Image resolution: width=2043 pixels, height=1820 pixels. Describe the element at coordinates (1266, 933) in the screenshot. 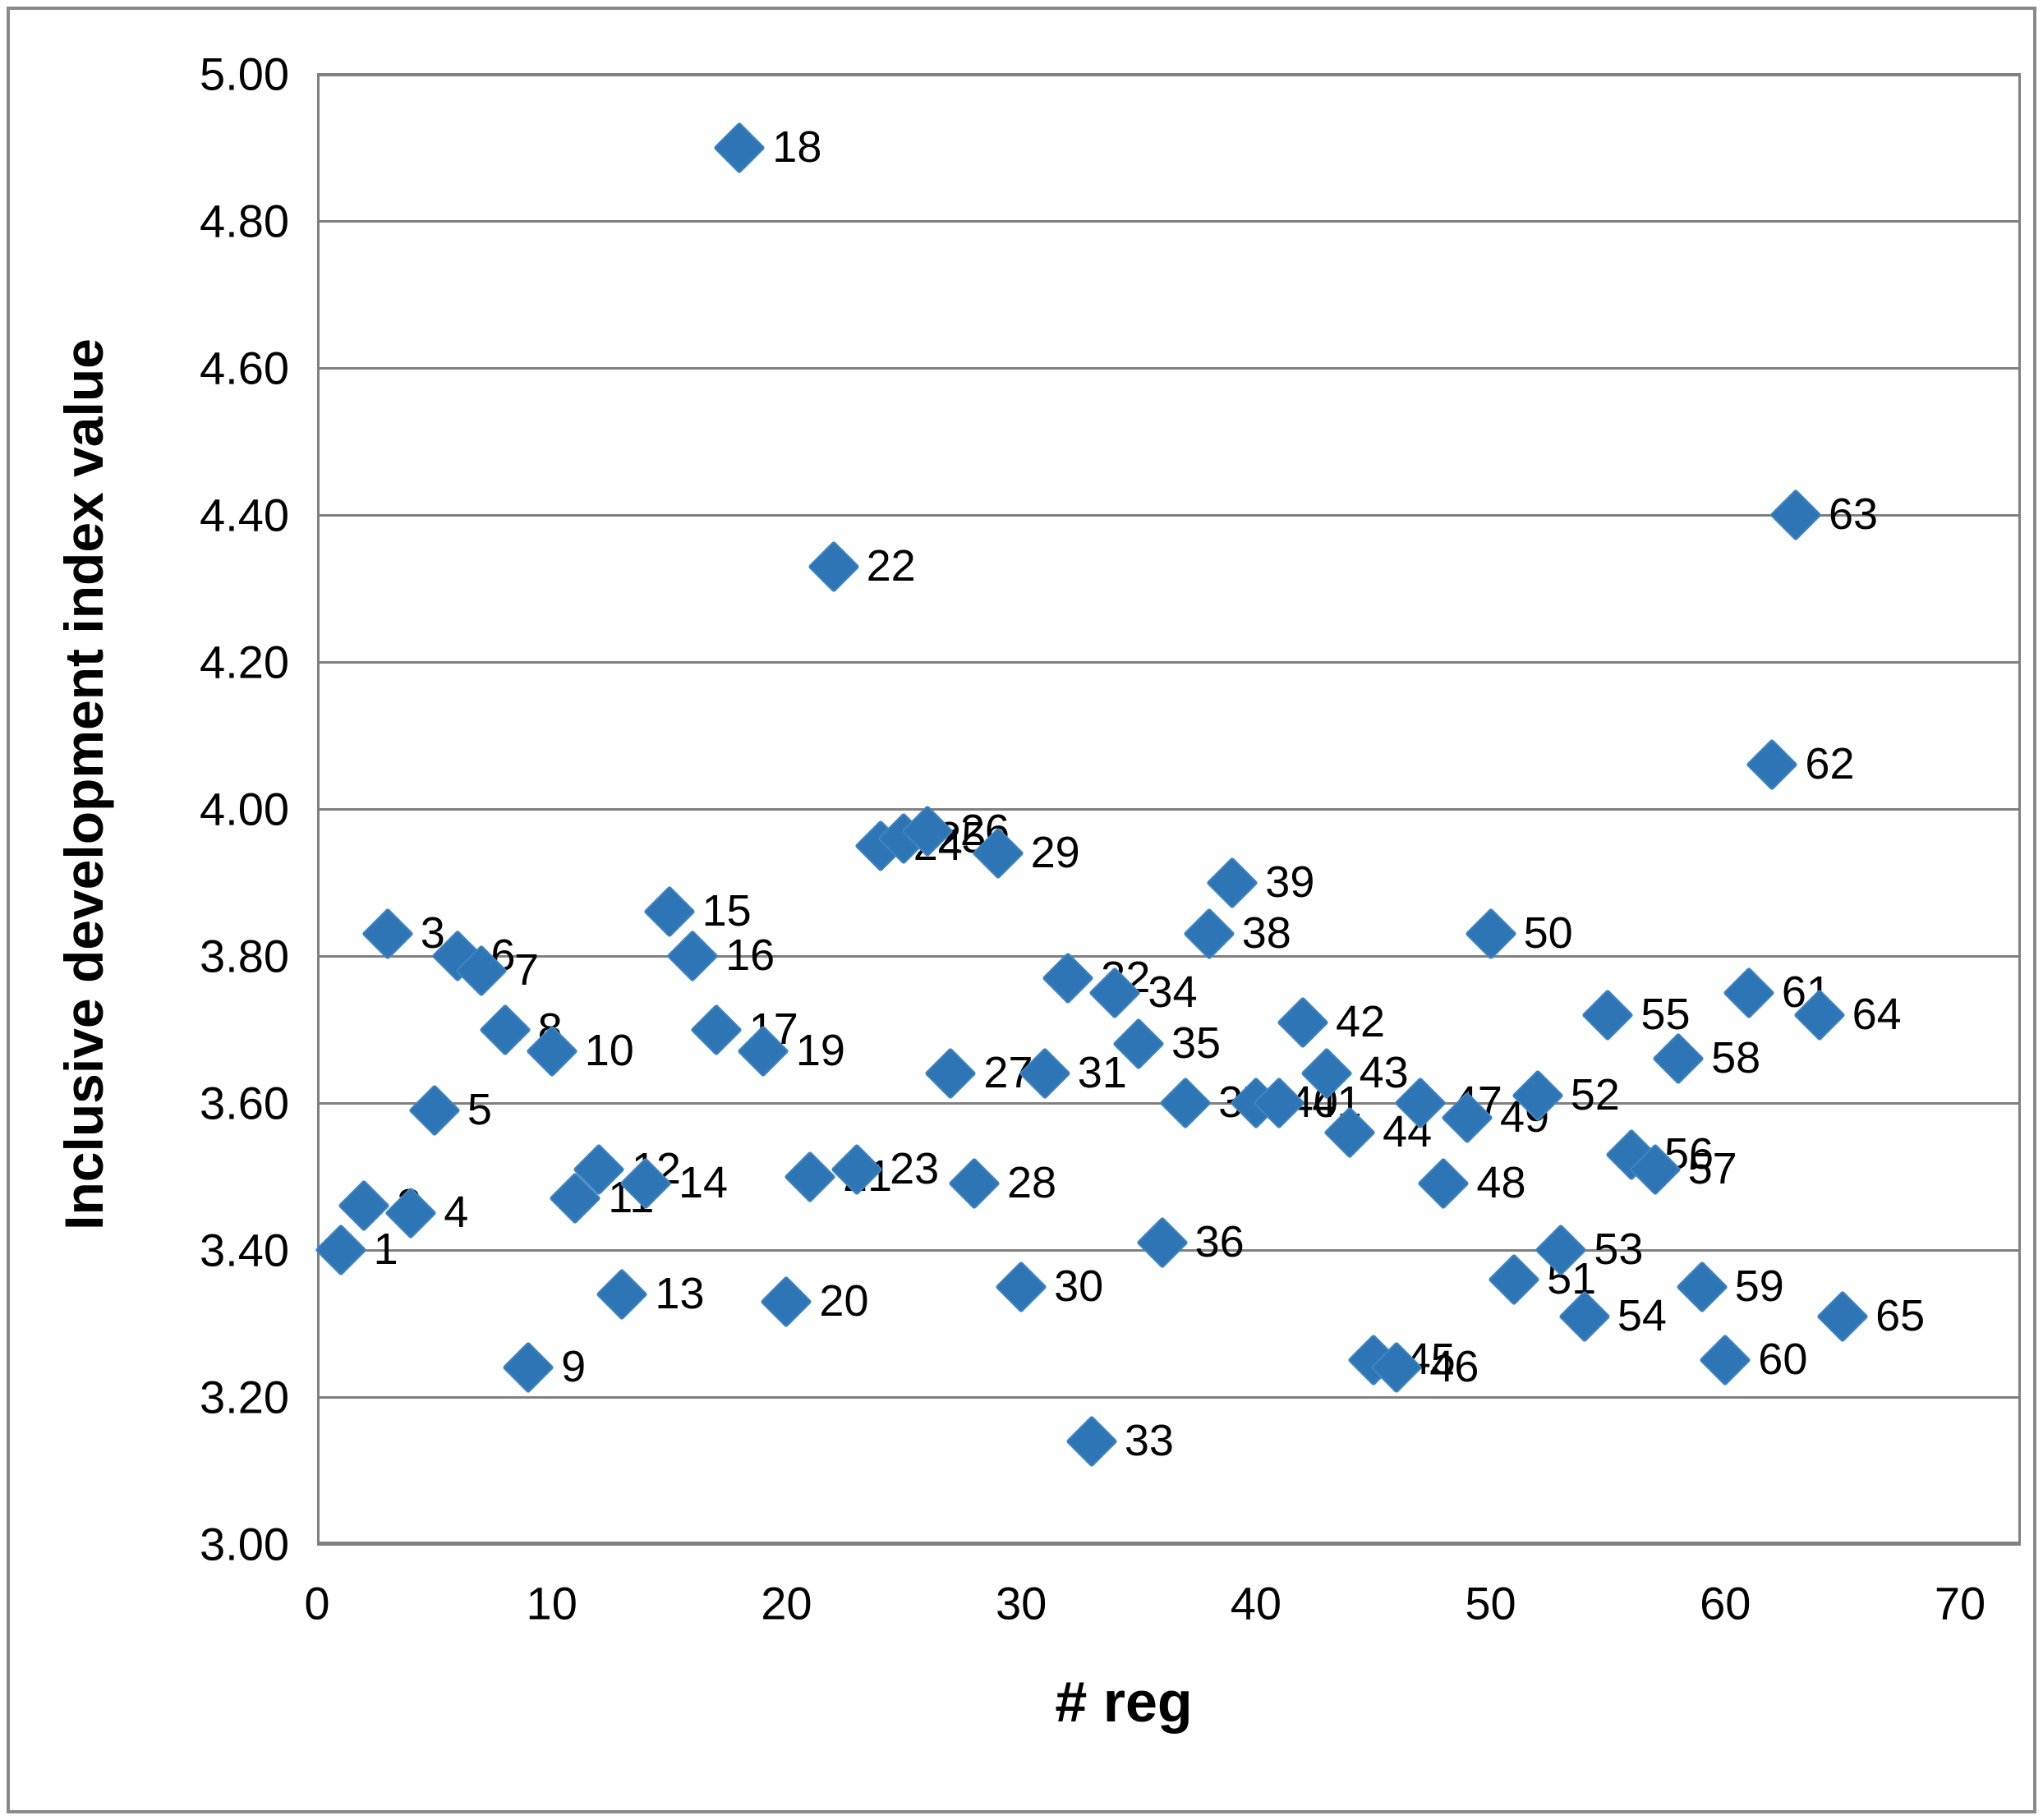

I see `data-point-label: 38` at that location.